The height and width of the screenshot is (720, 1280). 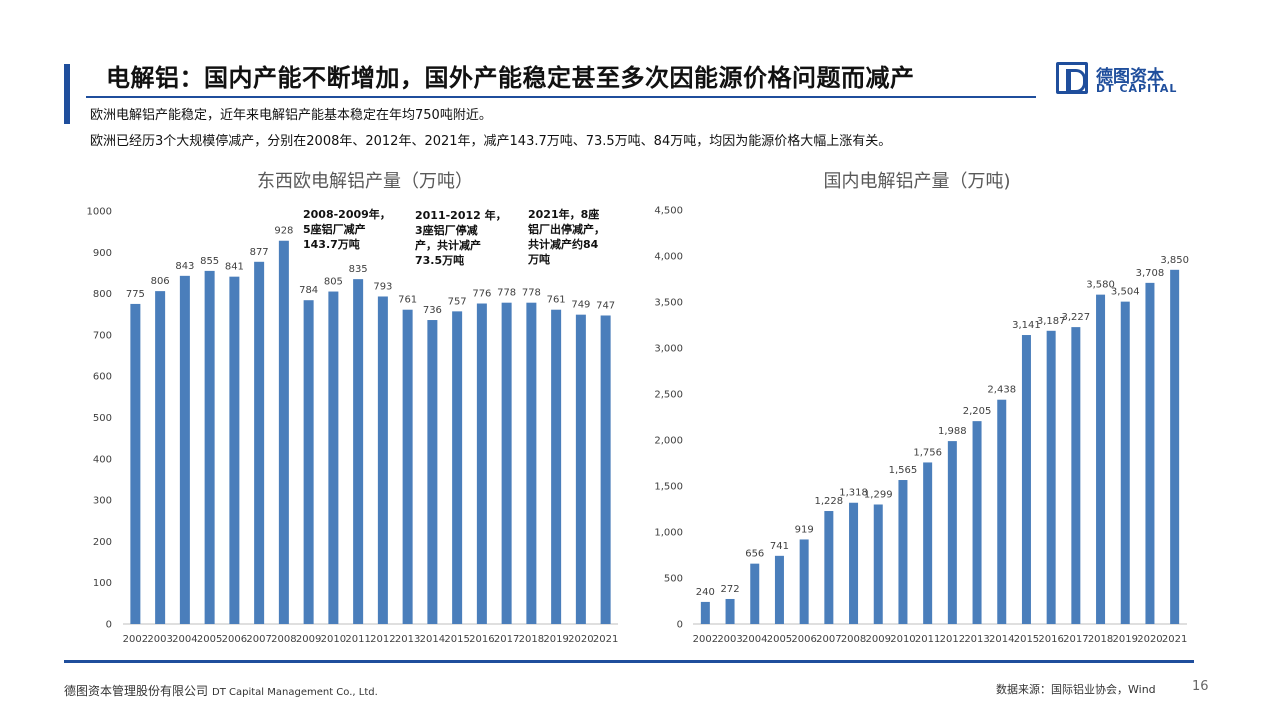 What do you see at coordinates (779, 639) in the screenshot?
I see `right-chart-xtick-label: 2005` at bounding box center [779, 639].